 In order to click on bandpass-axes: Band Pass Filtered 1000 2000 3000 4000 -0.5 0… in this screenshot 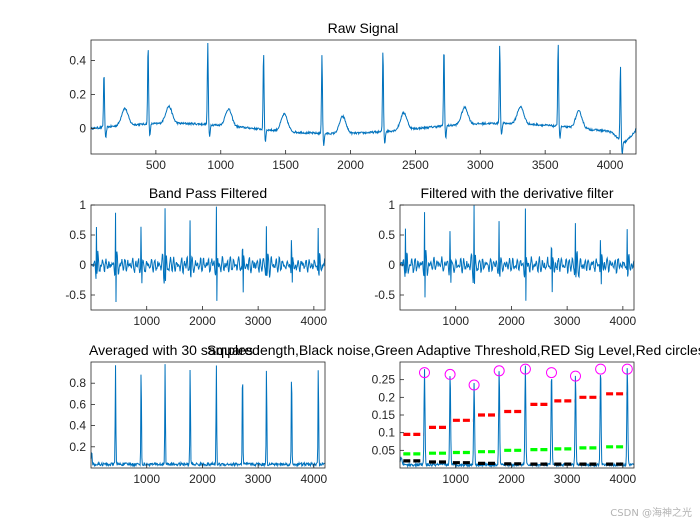, I will do `click(196, 256)`.